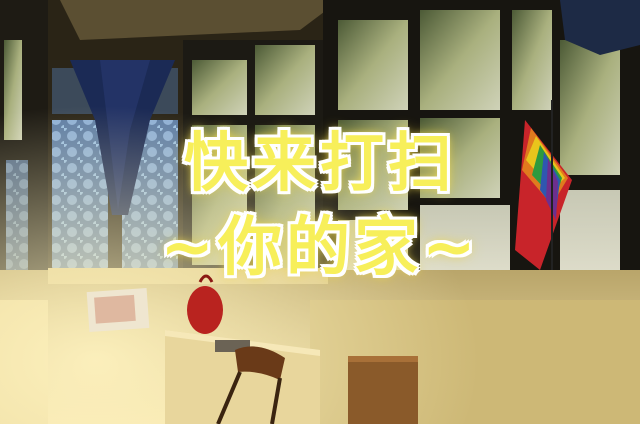 The height and width of the screenshot is (424, 640). What do you see at coordinates (320, 164) in the screenshot?
I see `caption-line-1: 快来打扫` at bounding box center [320, 164].